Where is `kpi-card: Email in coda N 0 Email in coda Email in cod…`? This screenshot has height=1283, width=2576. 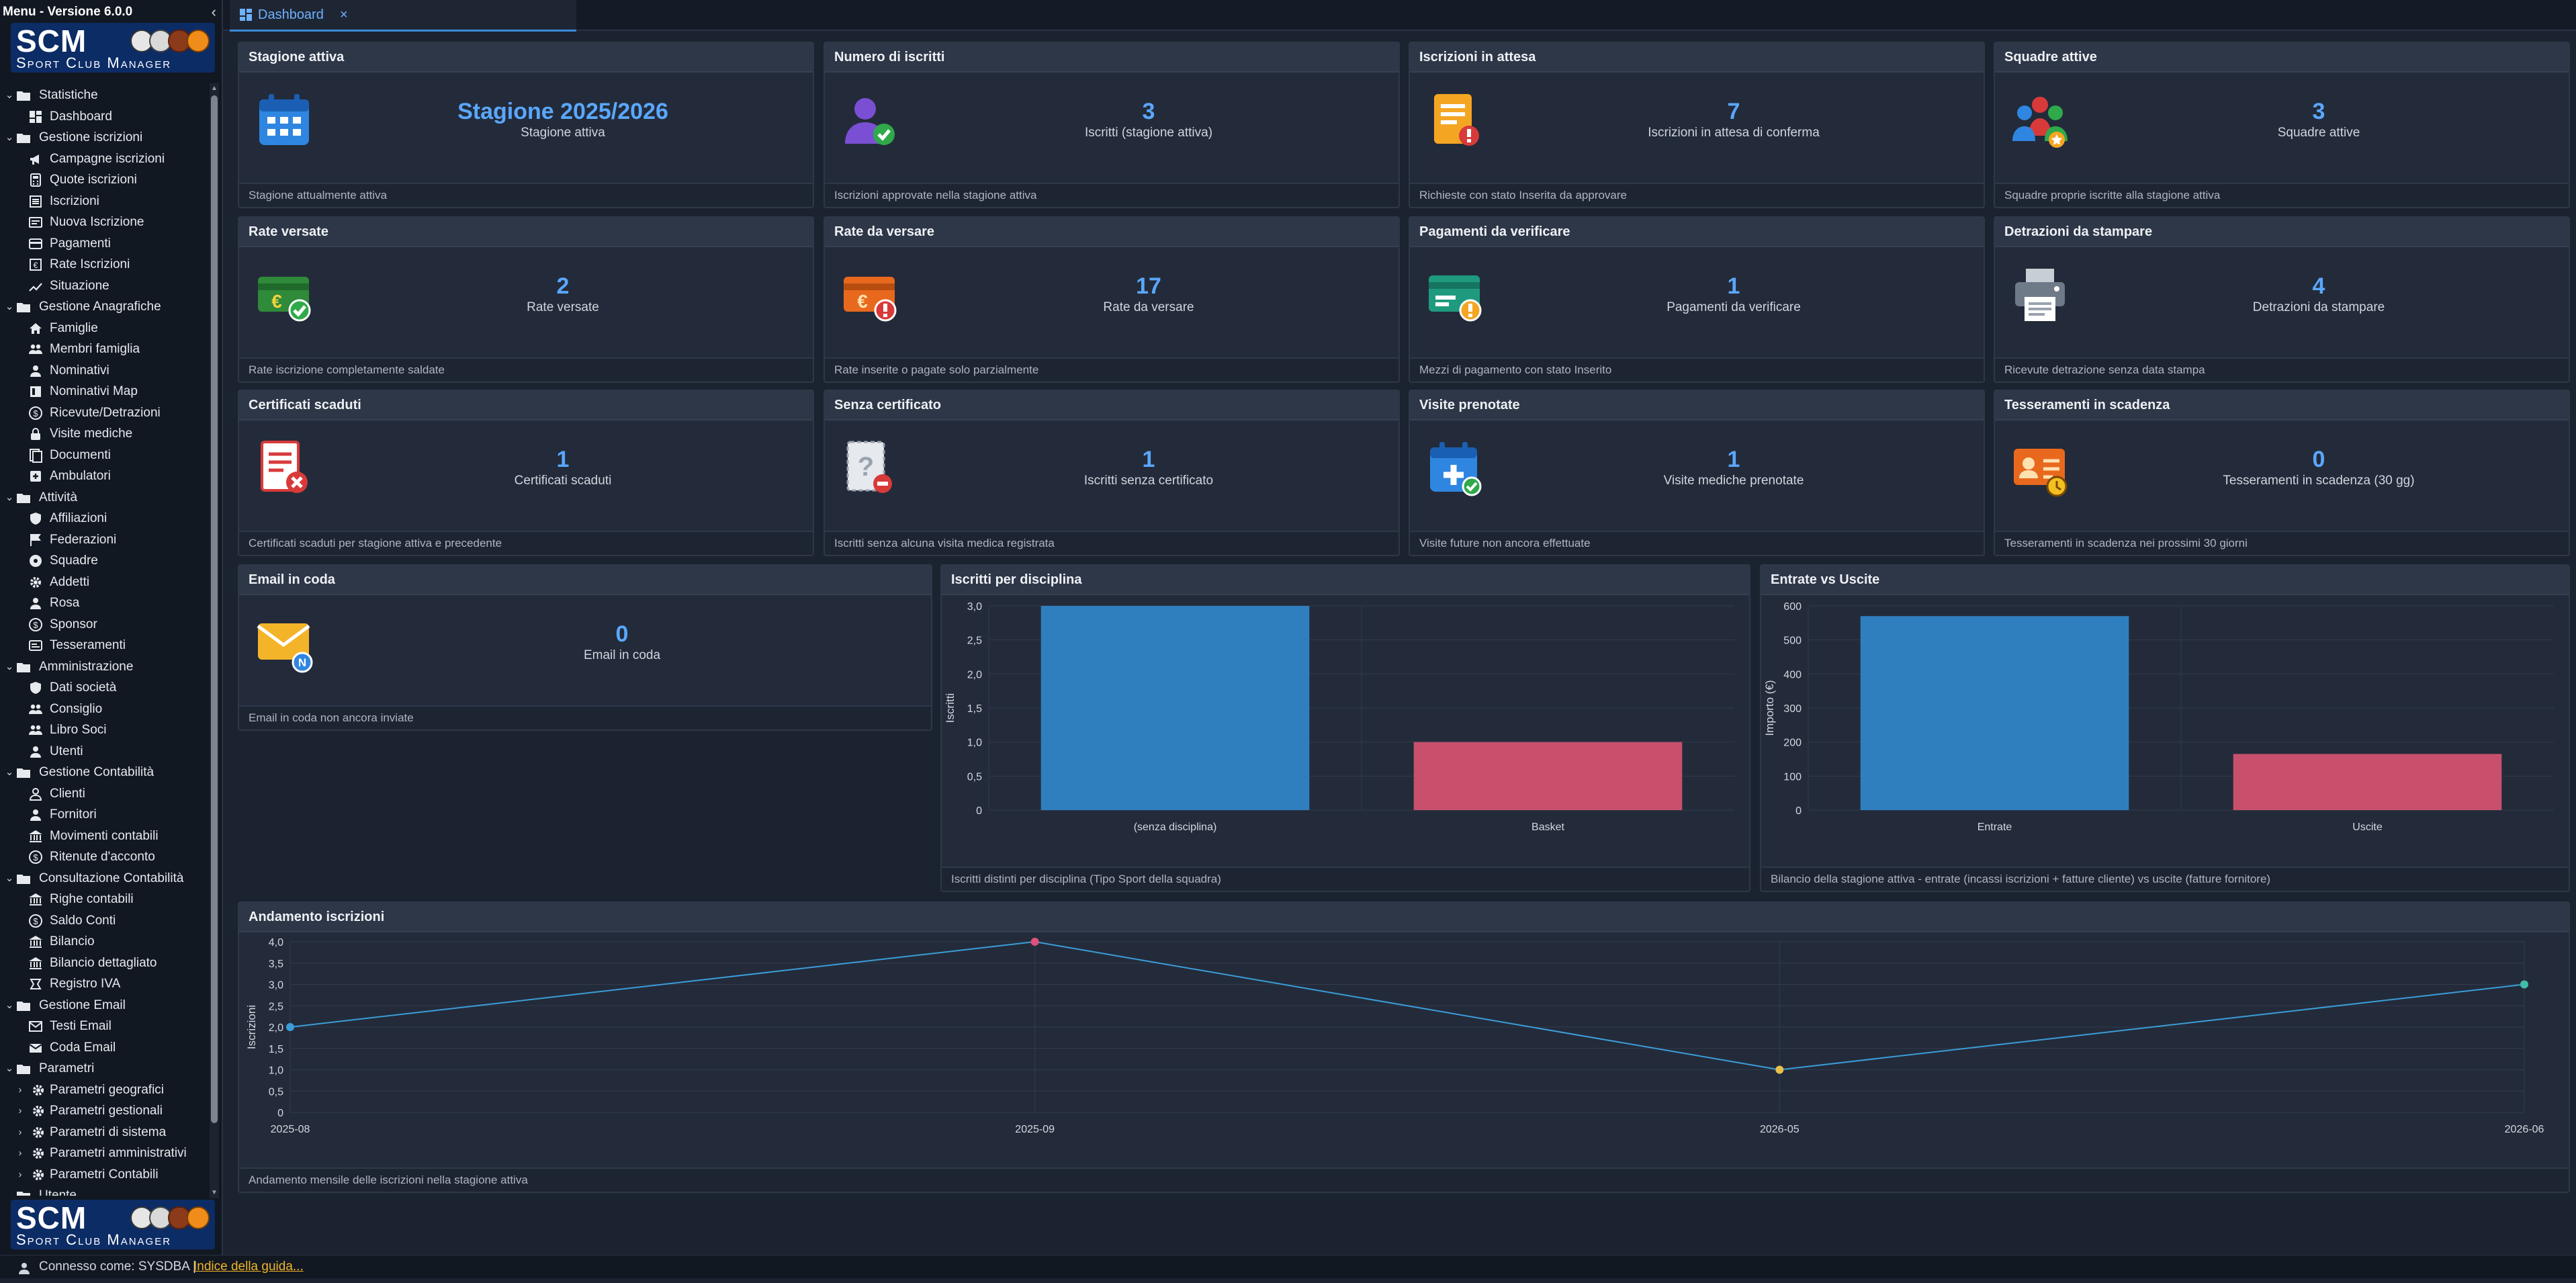 kpi-card: Email in coda N 0 Email in coda Email in cod… is located at coordinates (585, 647).